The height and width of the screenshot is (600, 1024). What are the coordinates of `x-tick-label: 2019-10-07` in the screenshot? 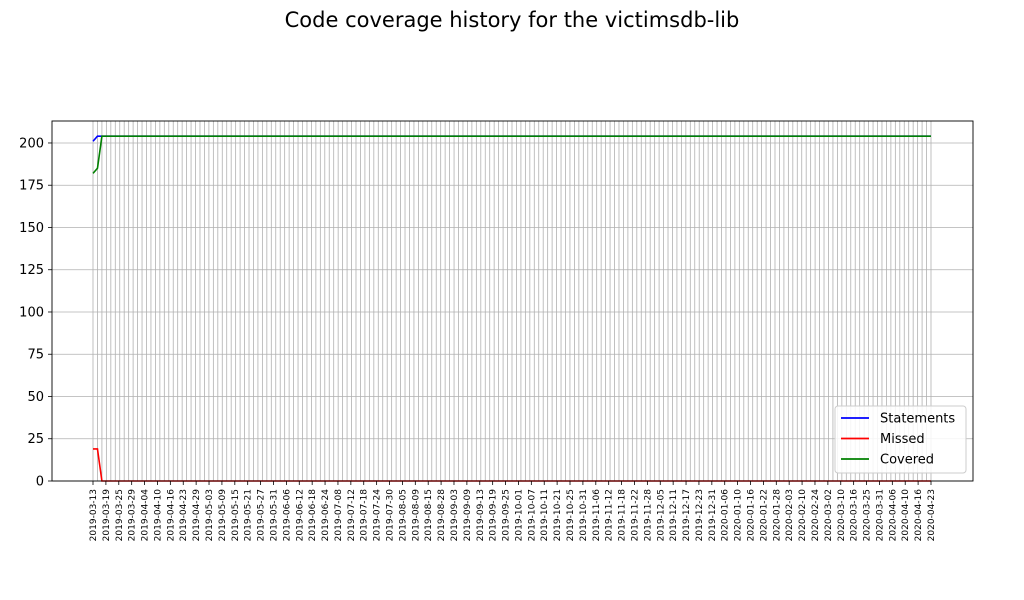 It's located at (532, 515).